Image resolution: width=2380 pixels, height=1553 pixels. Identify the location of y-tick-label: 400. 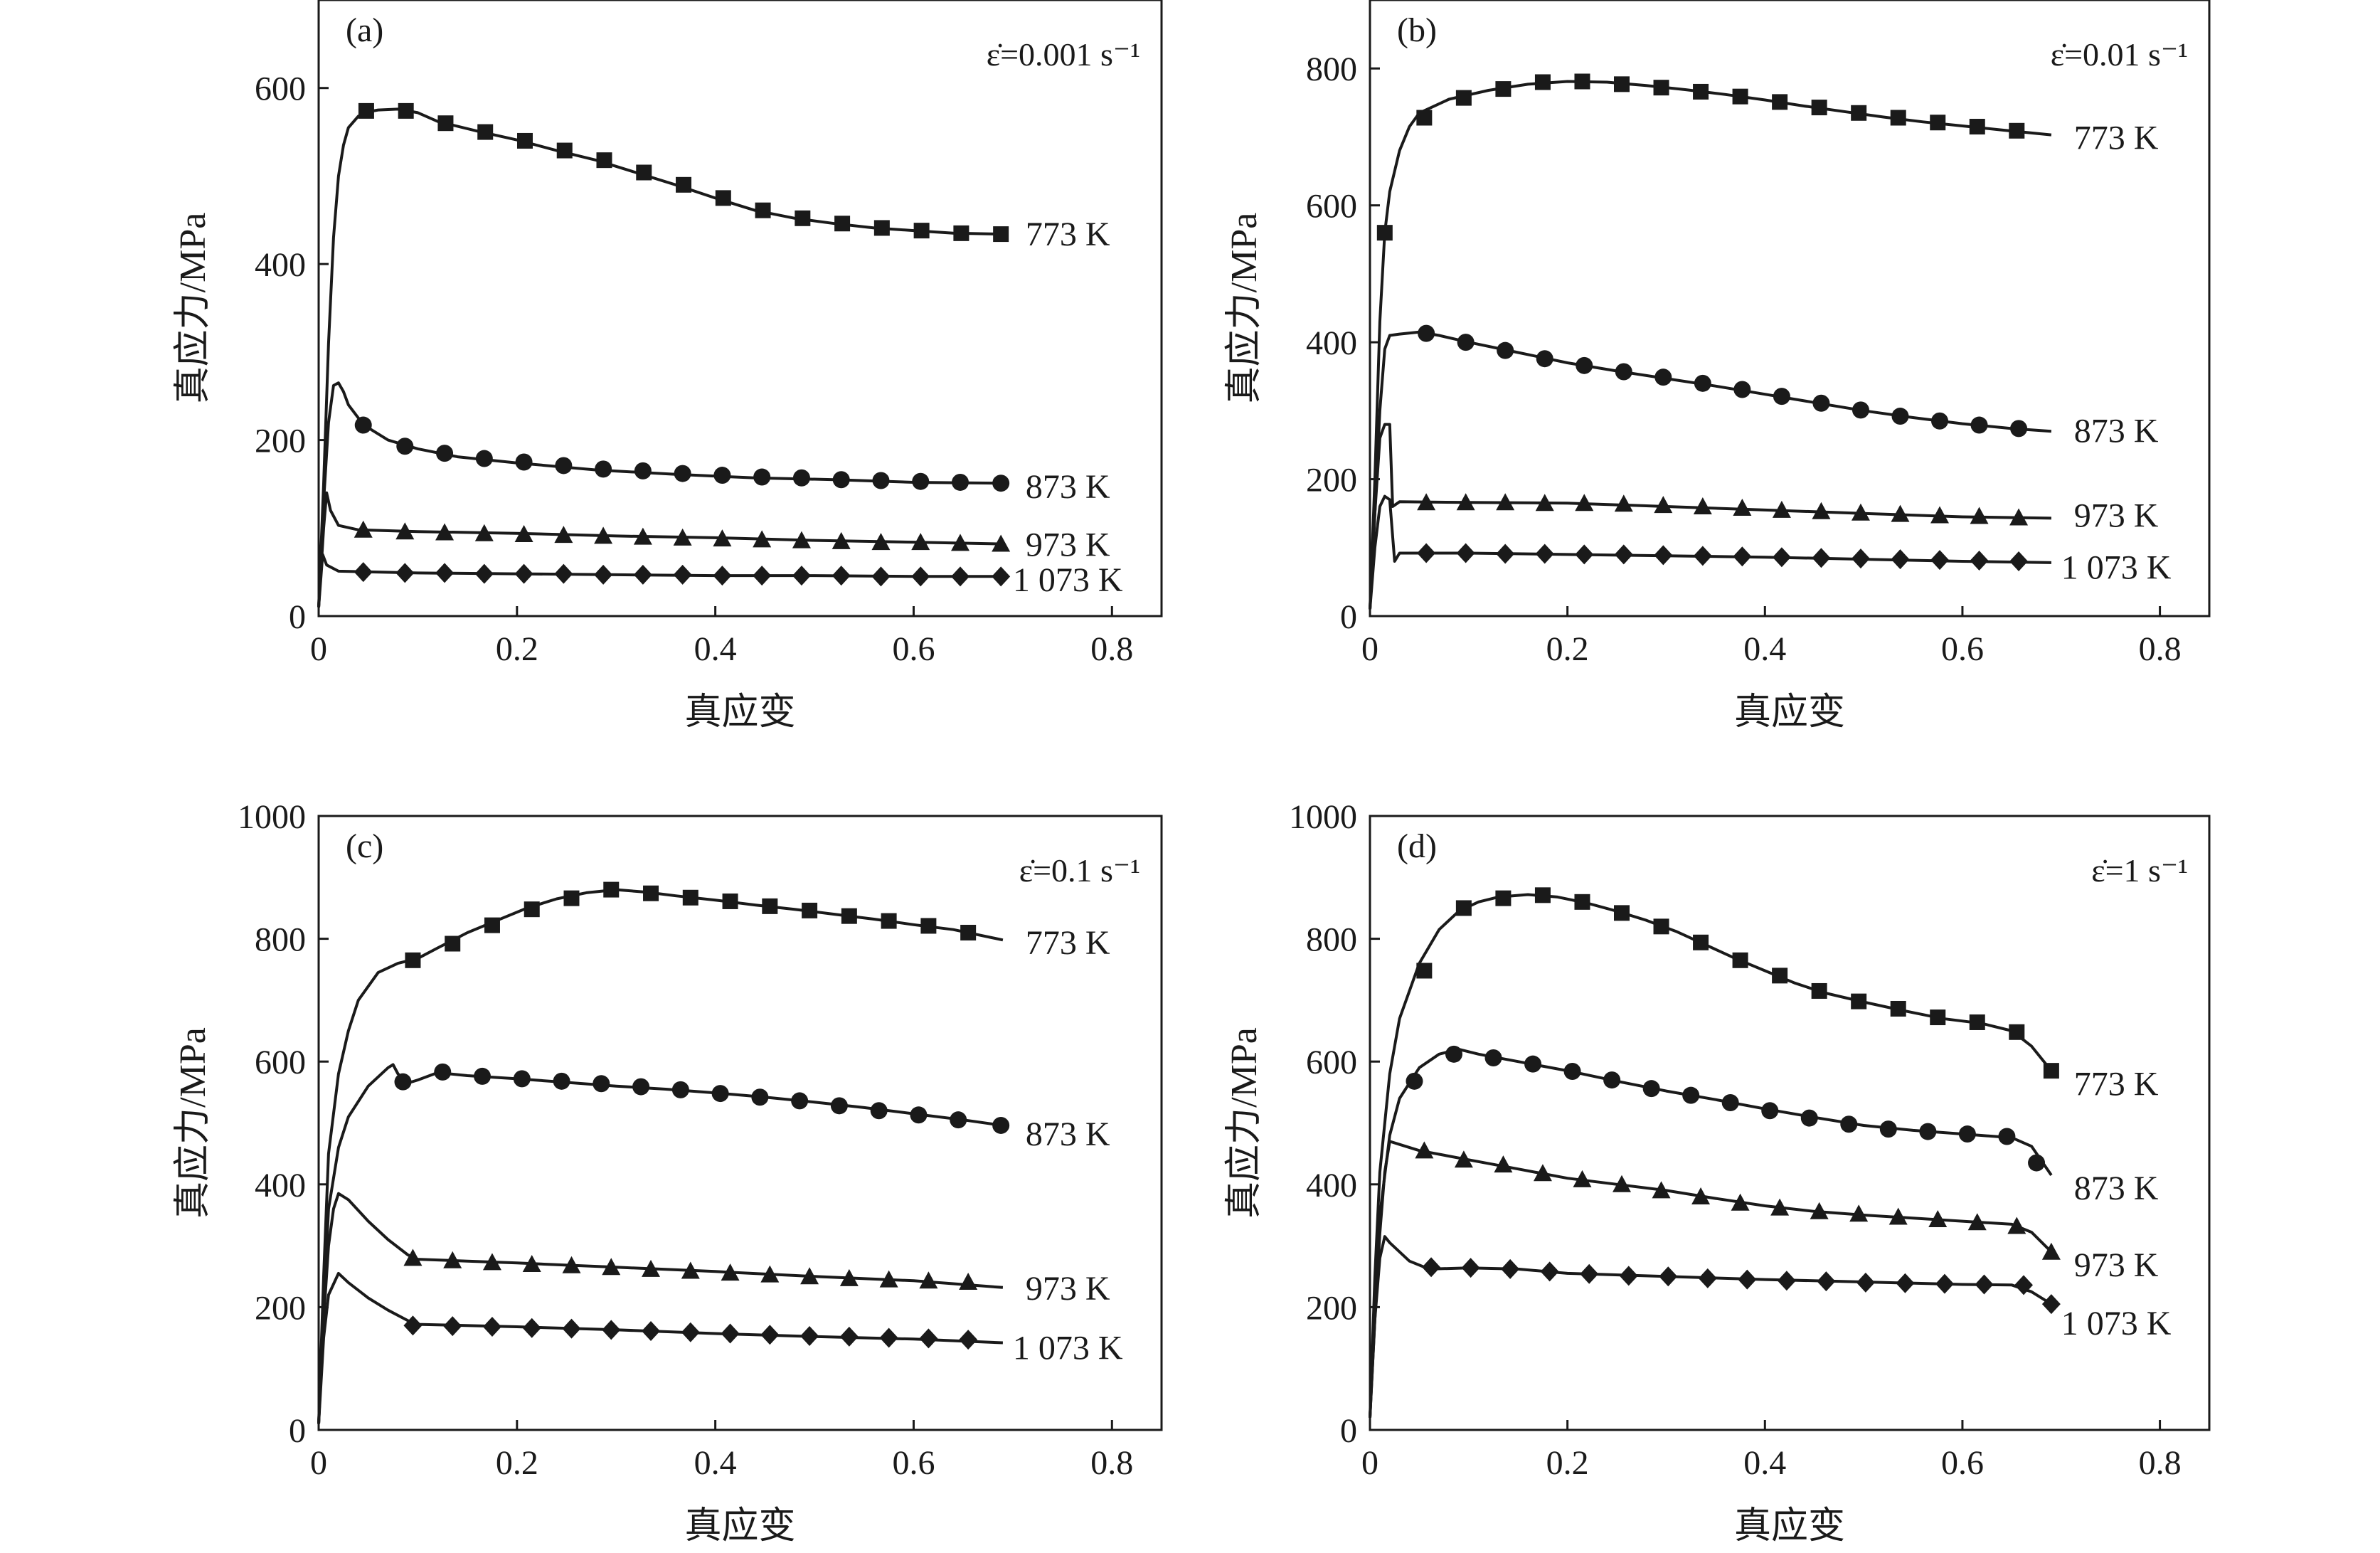
(280, 1185).